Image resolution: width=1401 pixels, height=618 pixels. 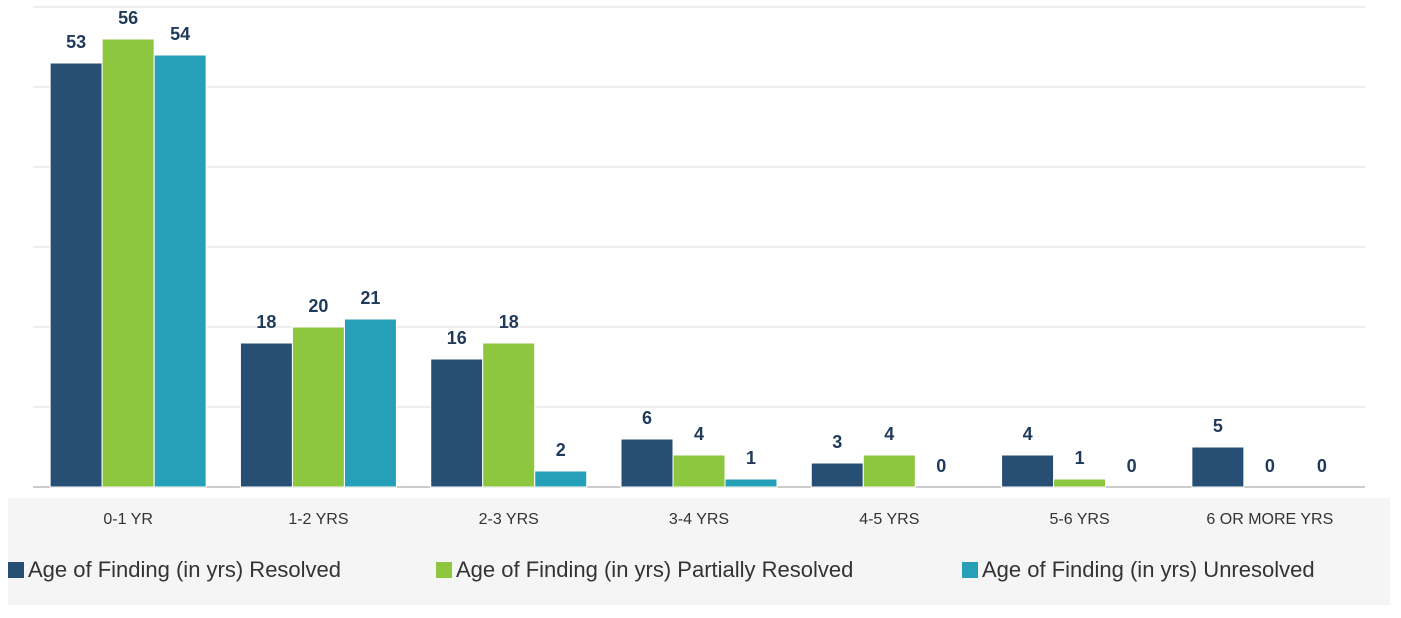 I want to click on x-tick-label: 6 OR MORE YRS, so click(x=1269, y=519).